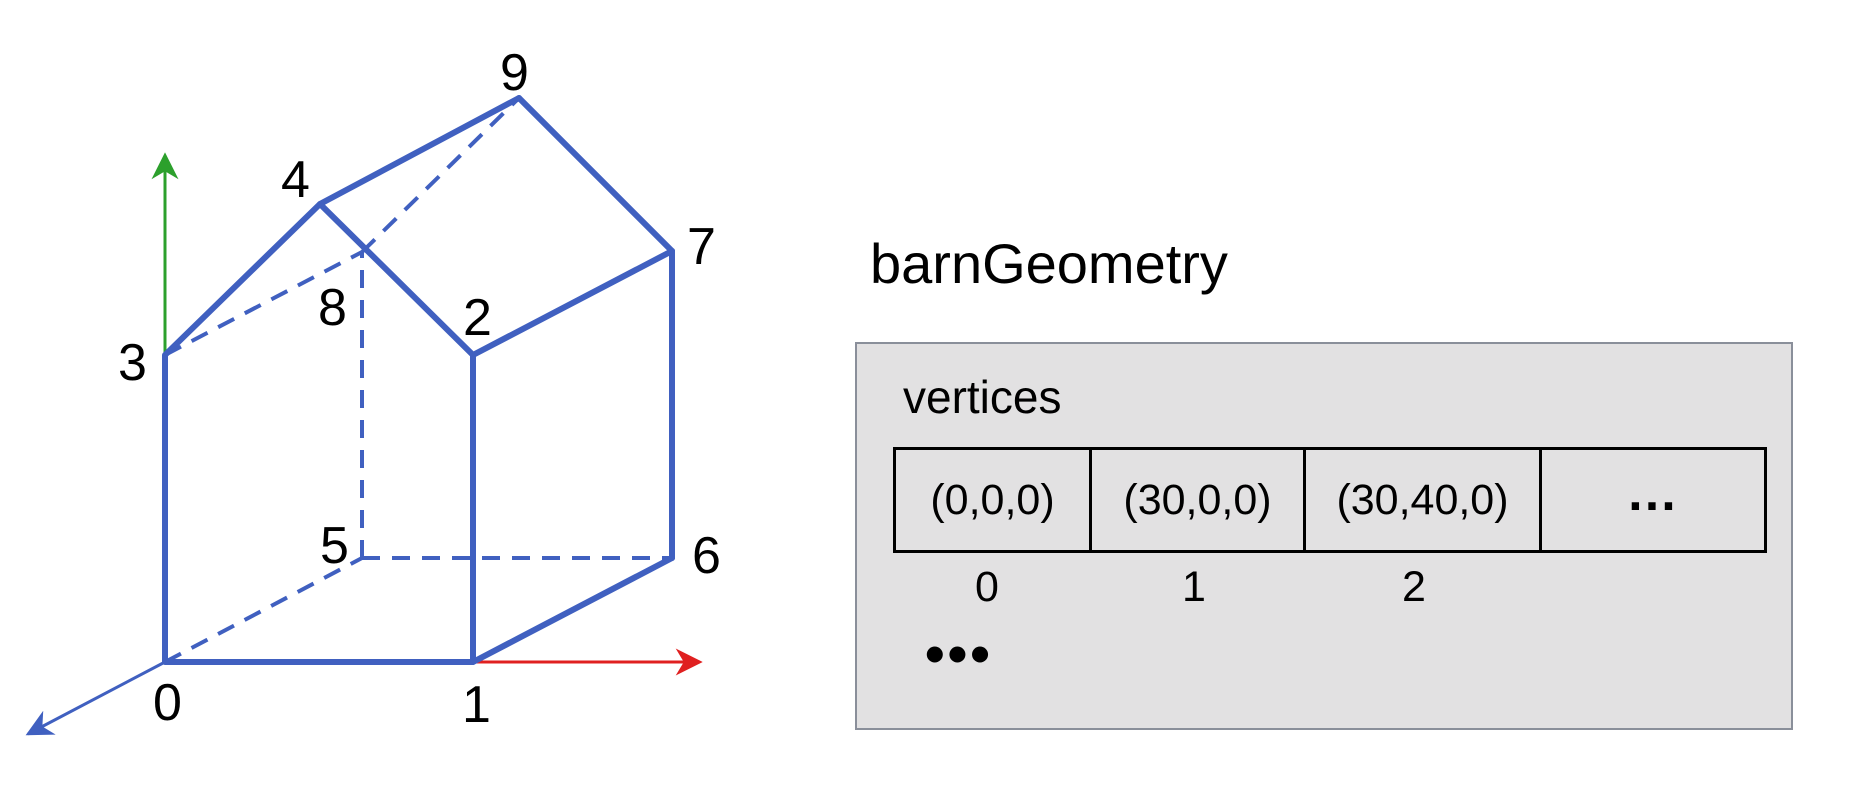 The image size is (1852, 798). I want to click on vertex-label-3: 3, so click(132, 363).